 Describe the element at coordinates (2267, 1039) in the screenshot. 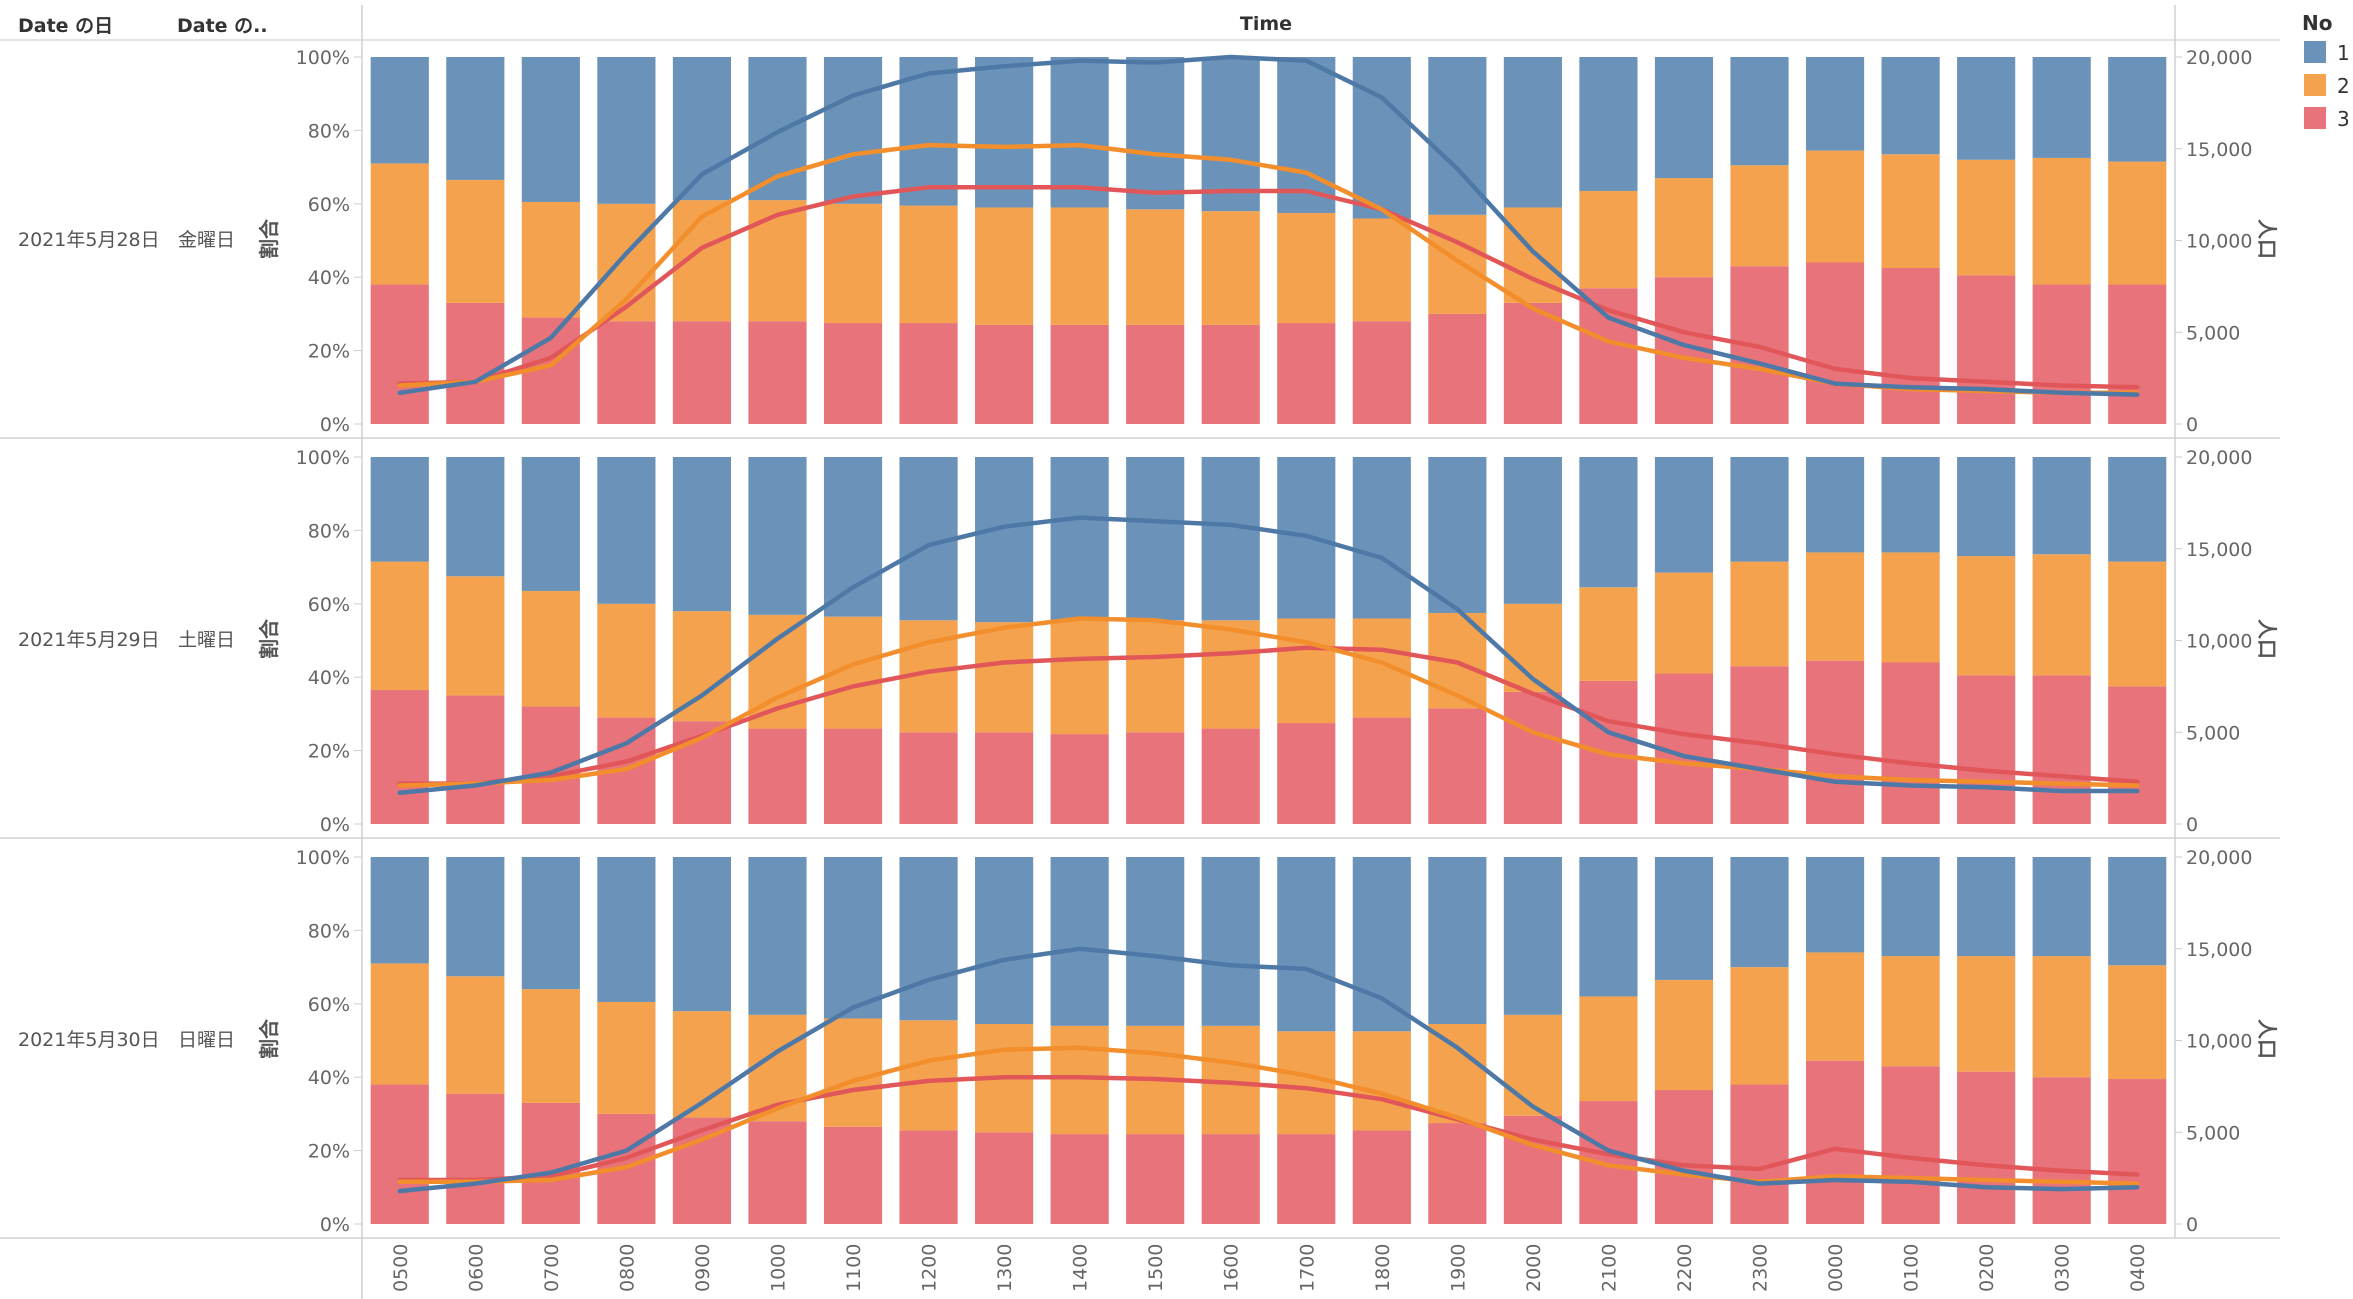

I see `right-axis-title: 人口` at that location.